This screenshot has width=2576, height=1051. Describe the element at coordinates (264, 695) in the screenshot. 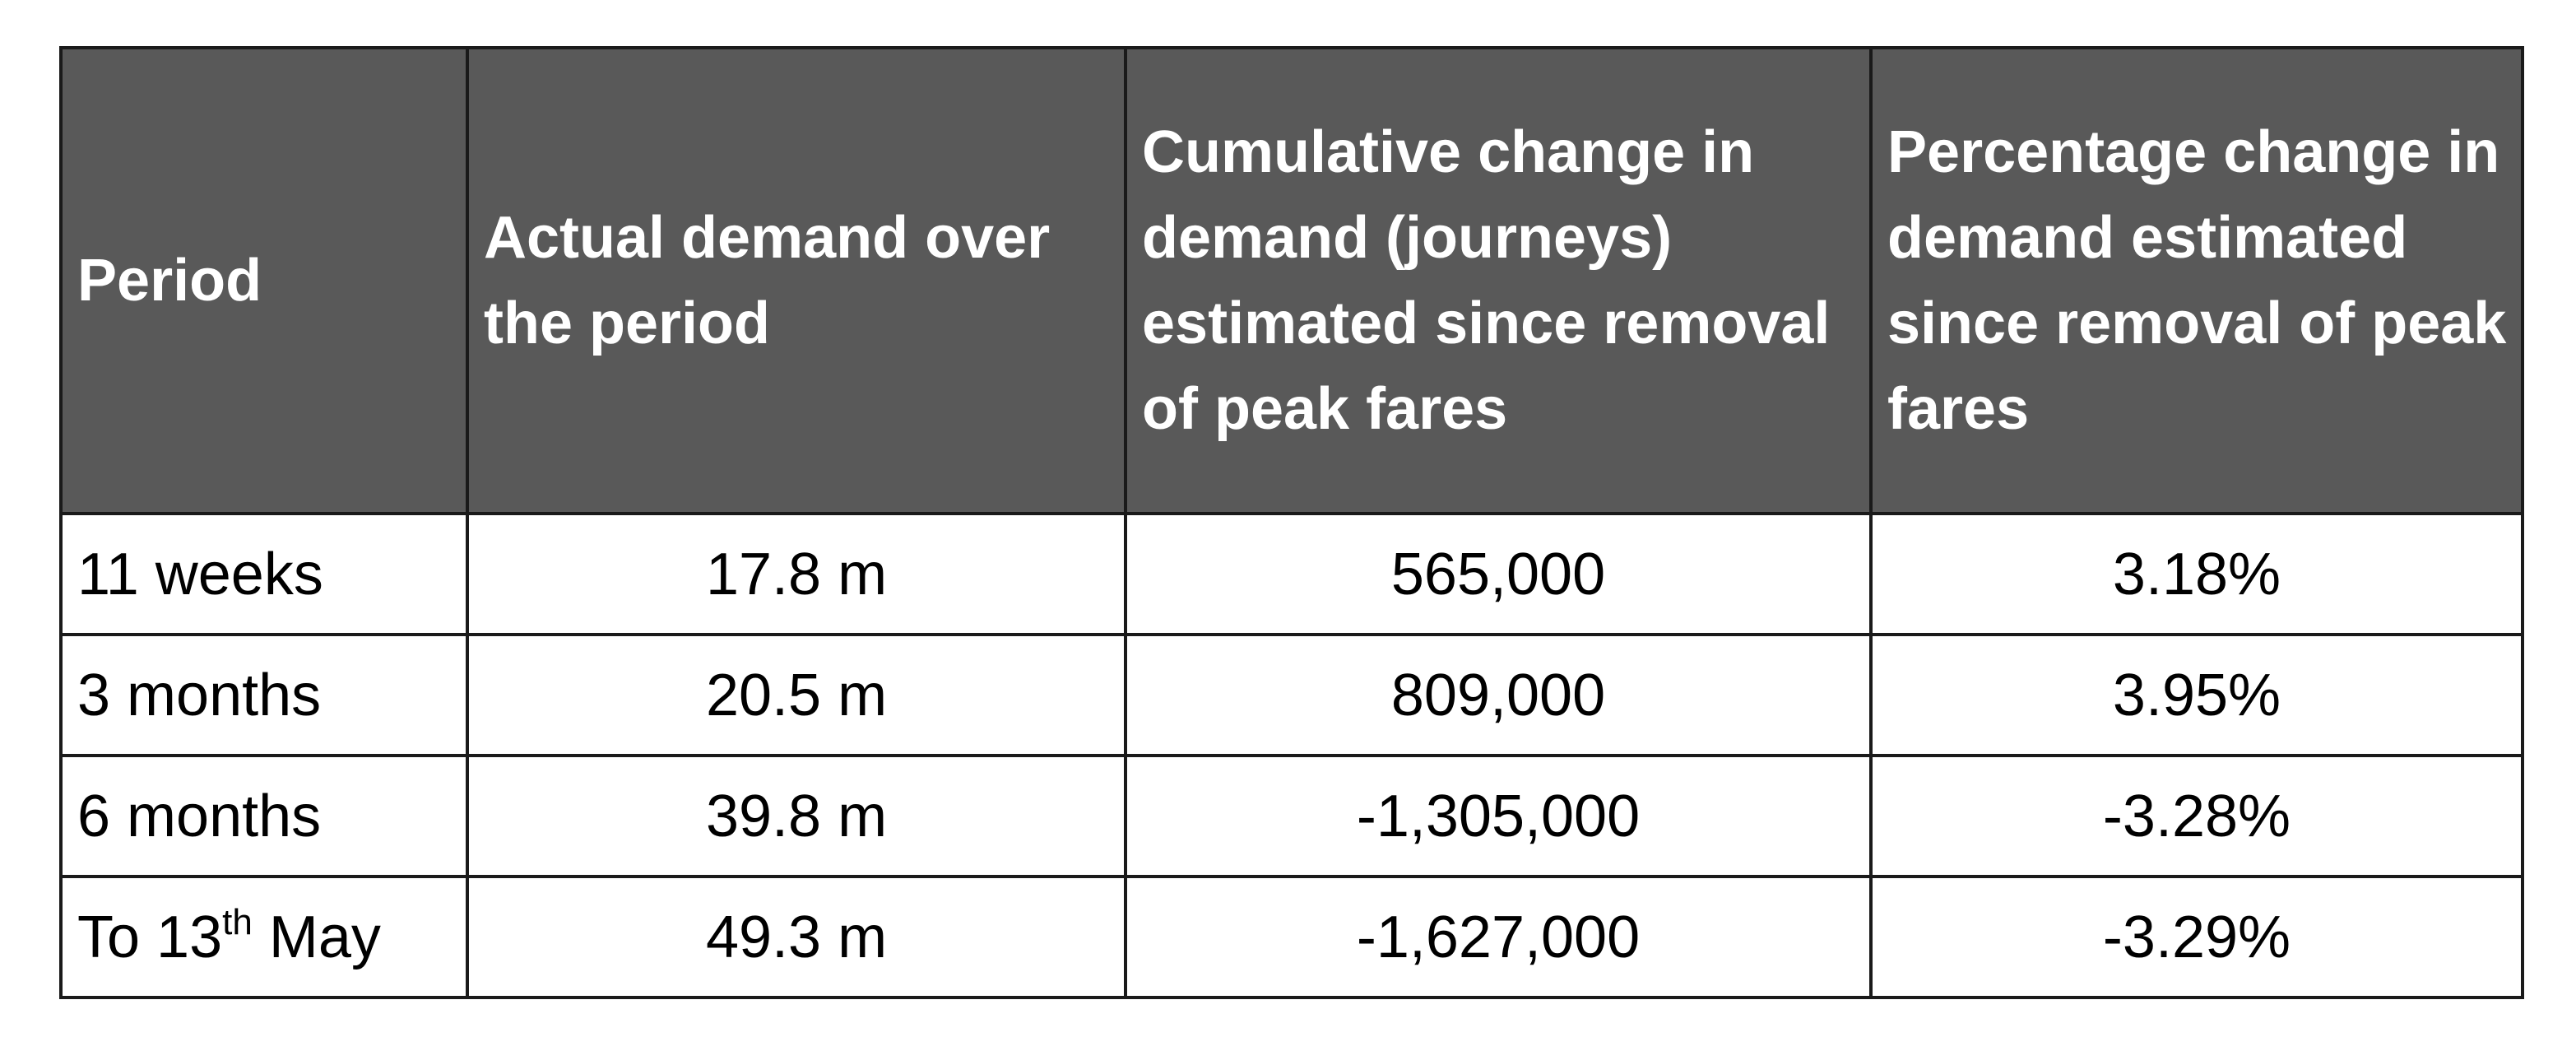

I see `period-cell: 3 months` at that location.